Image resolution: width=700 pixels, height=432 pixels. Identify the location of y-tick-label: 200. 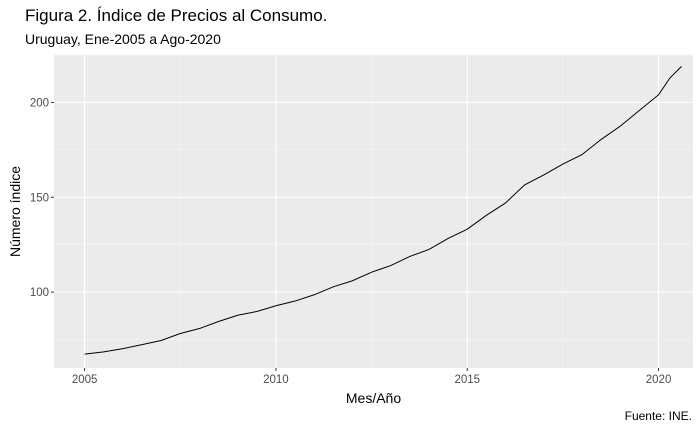
(39, 103).